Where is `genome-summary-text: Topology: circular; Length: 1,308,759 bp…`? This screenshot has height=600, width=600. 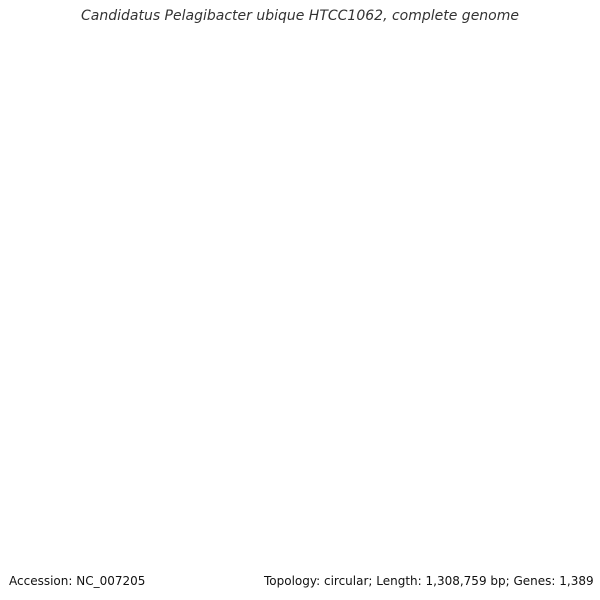 genome-summary-text: Topology: circular; Length: 1,308,759 bp… is located at coordinates (429, 581).